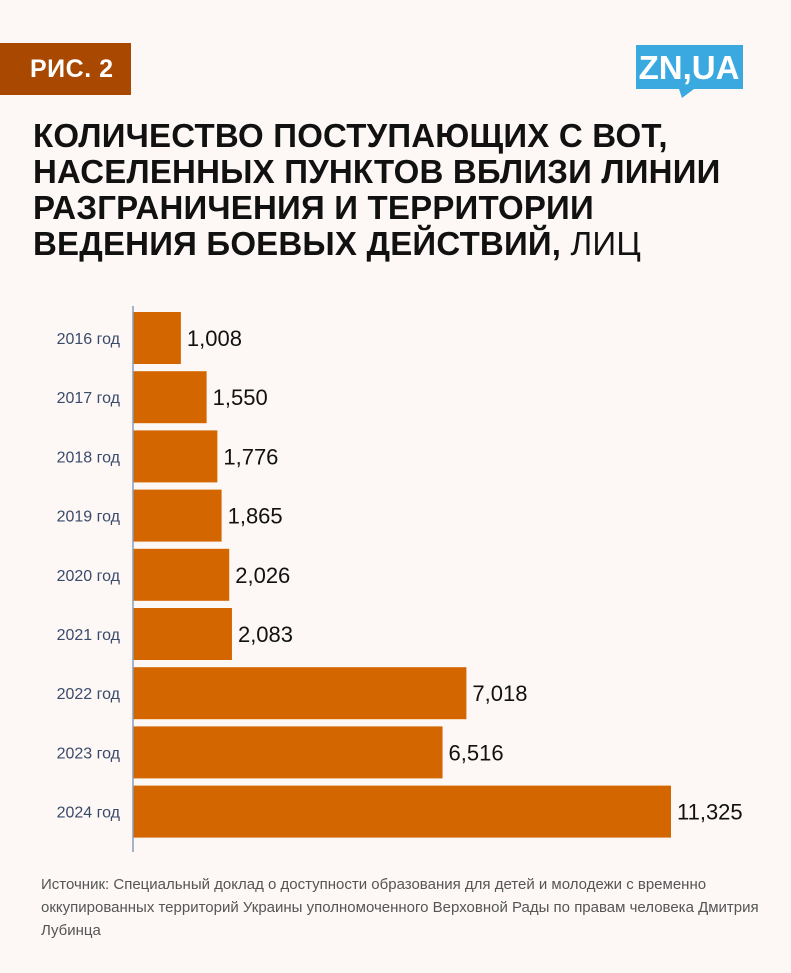 The image size is (791, 973). I want to click on value-label: 2,083, so click(265, 634).